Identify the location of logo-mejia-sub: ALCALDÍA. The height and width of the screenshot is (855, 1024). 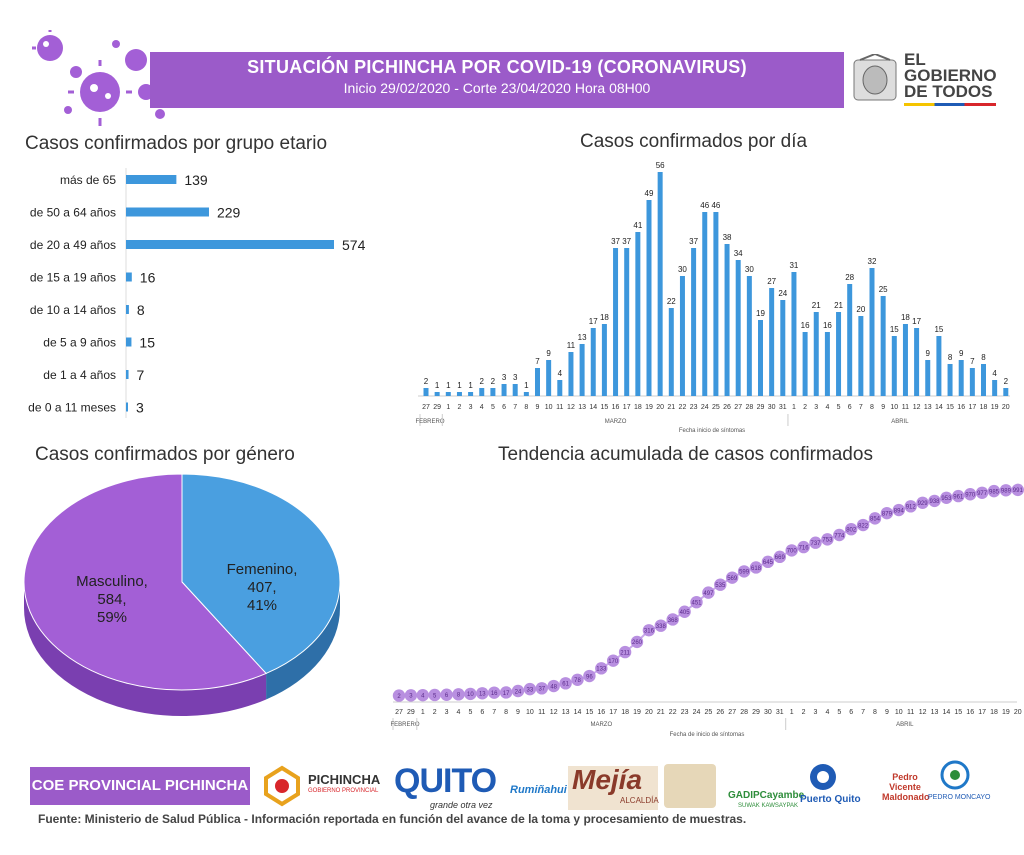
(639, 800).